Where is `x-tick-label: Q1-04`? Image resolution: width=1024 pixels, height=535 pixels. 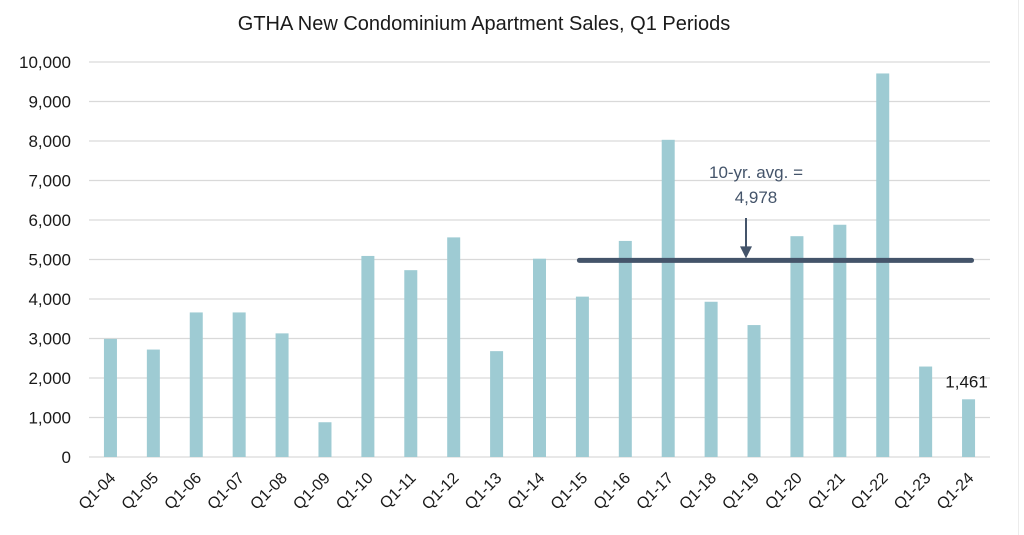 x-tick-label: Q1-04 is located at coordinates (98, 492).